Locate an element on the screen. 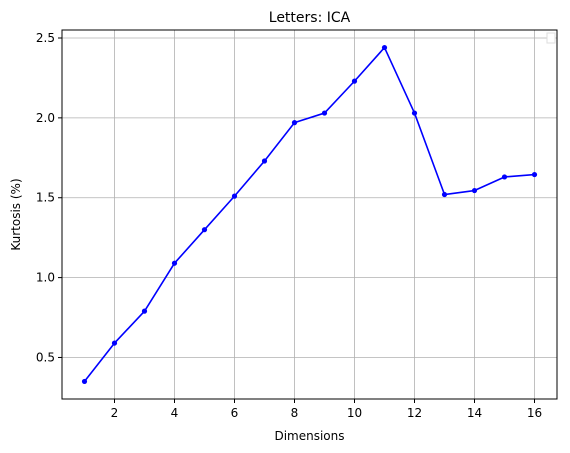 The height and width of the screenshot is (453, 570). y-axis-label: Kurtosis (%) is located at coordinates (16, 214).